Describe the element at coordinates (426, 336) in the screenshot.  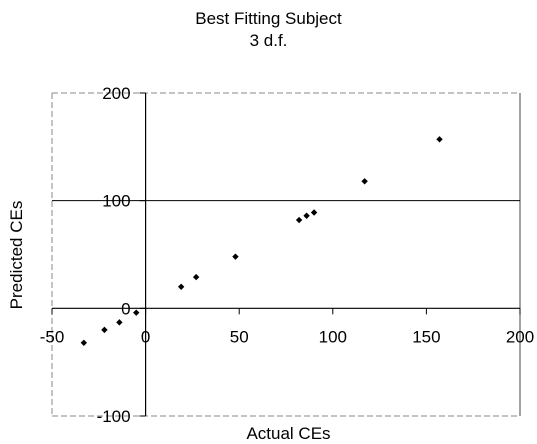
I see `x-tick-label: 150` at that location.